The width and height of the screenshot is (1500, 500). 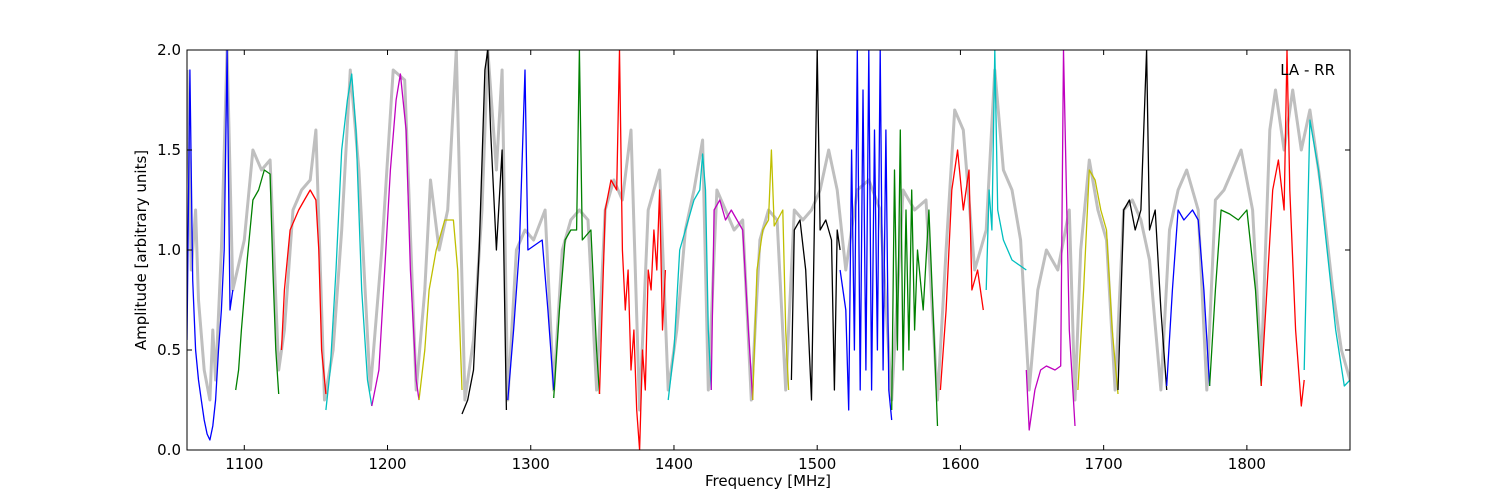 I want to click on x-tick-label: 1100, so click(x=244, y=464).